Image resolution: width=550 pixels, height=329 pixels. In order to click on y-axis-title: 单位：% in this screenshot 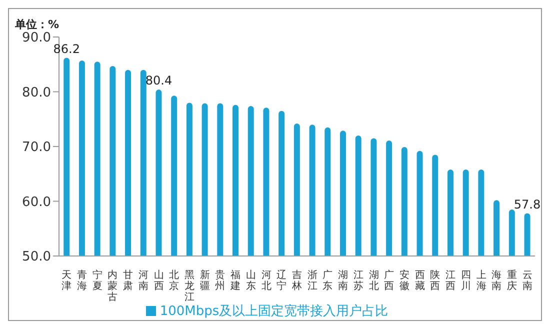, I will do `click(37, 24)`.